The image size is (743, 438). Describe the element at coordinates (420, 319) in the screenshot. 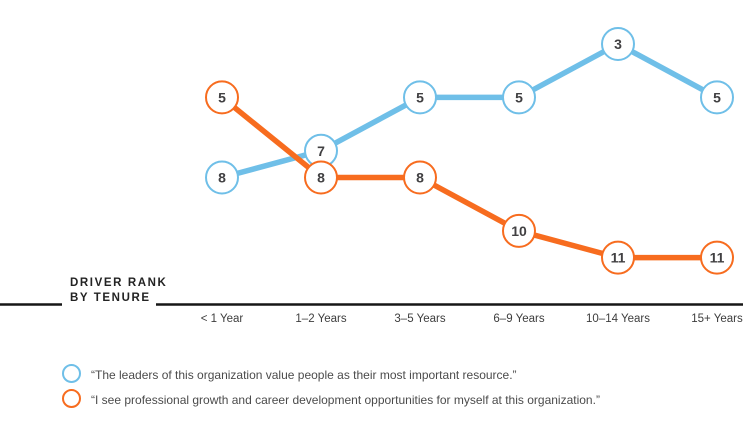

I see `x-axis-label: 3–5 Years` at that location.